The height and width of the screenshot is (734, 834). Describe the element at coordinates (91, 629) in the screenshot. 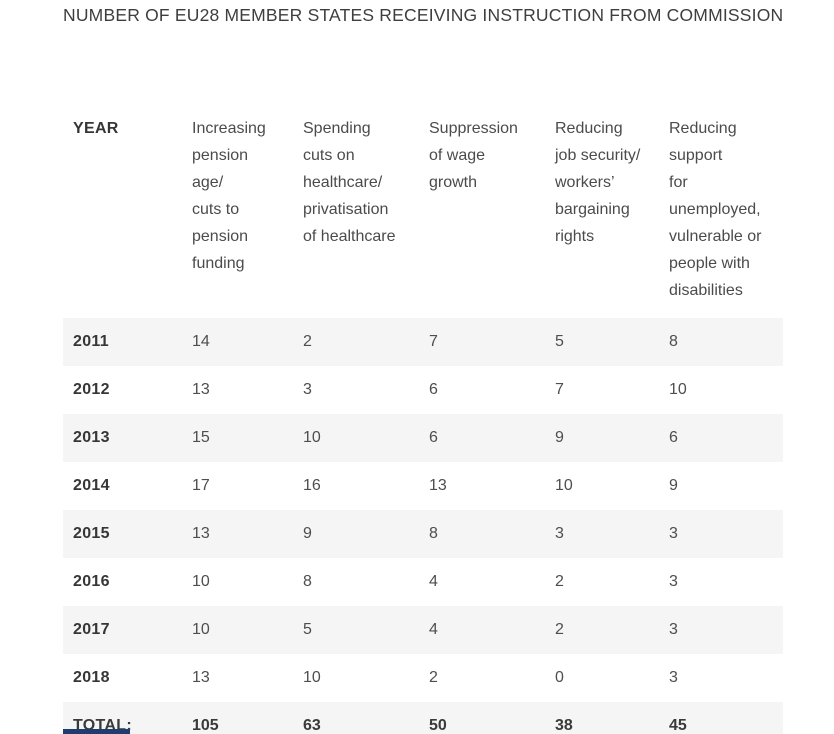

I see `year-cell: 2017` at that location.